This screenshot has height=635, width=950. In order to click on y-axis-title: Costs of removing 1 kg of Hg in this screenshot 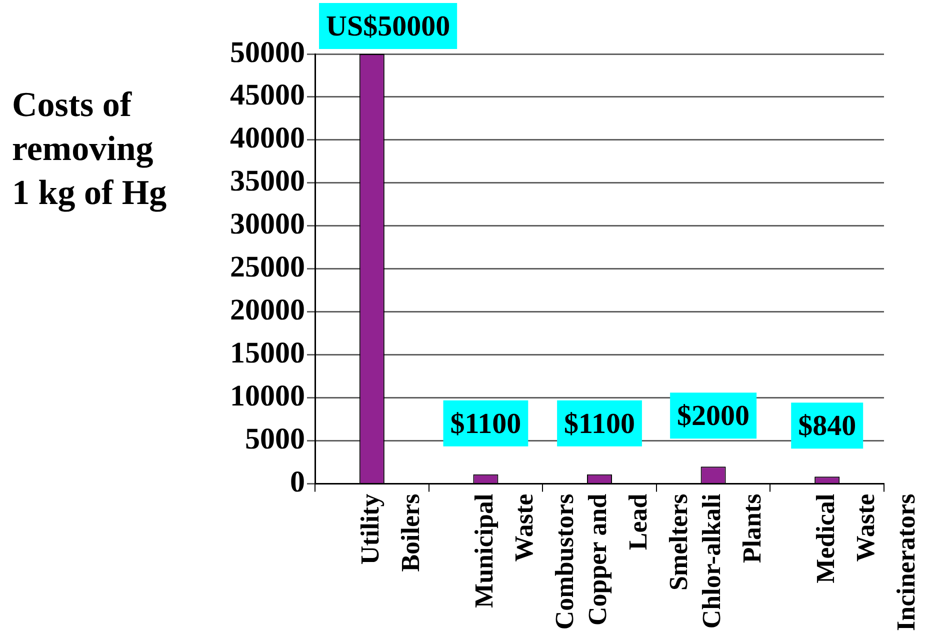, I will do `click(90, 149)`.